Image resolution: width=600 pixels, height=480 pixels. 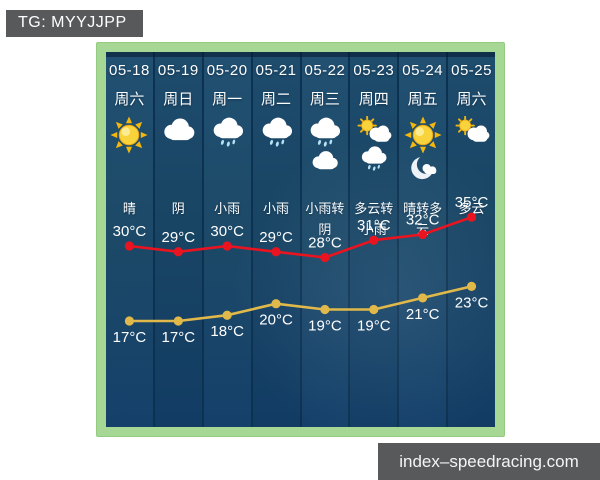 What do you see at coordinates (178, 70) in the screenshot?
I see `date-label: 05-19` at bounding box center [178, 70].